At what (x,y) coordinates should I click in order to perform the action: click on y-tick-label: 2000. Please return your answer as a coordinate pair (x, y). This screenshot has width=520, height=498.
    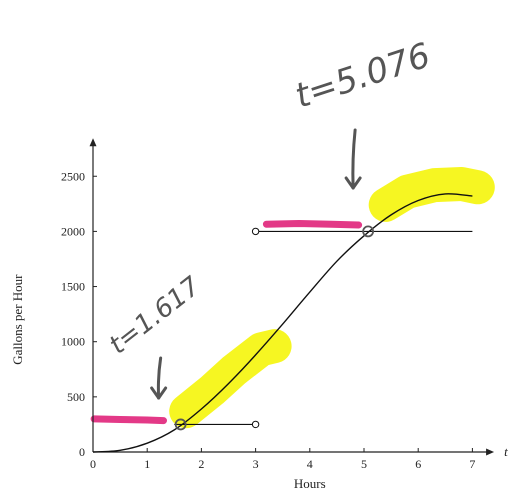
    Looking at the image, I should click on (73, 231).